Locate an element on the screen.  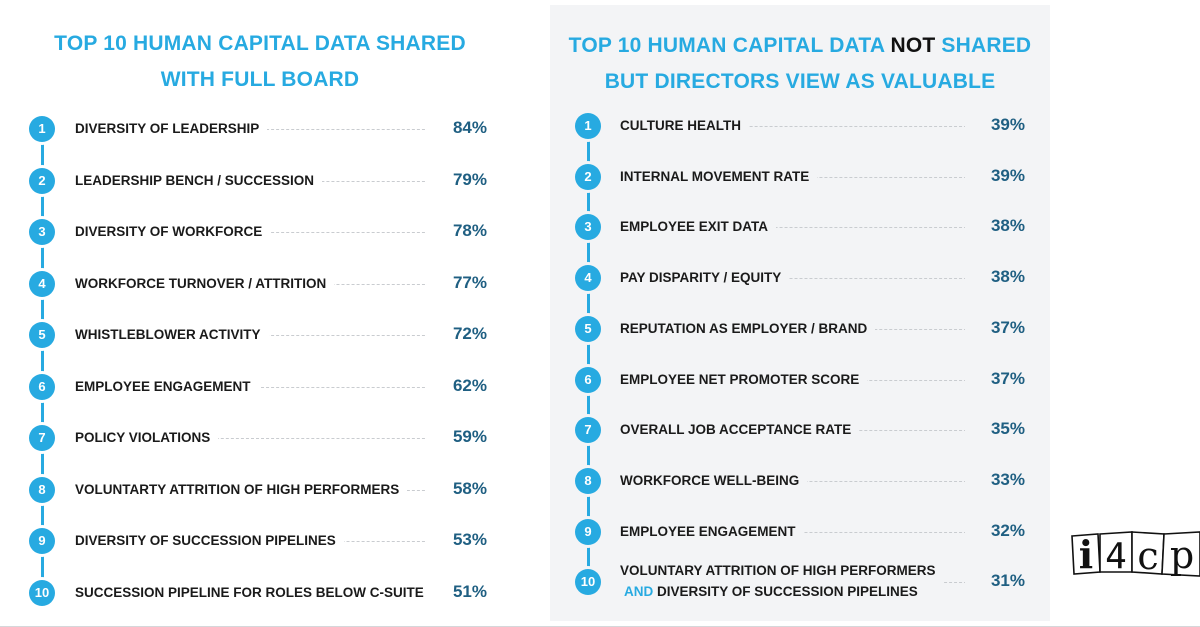
list-item: 8 WORKFORCE WELL-BEING 33% is located at coordinates (800, 481).